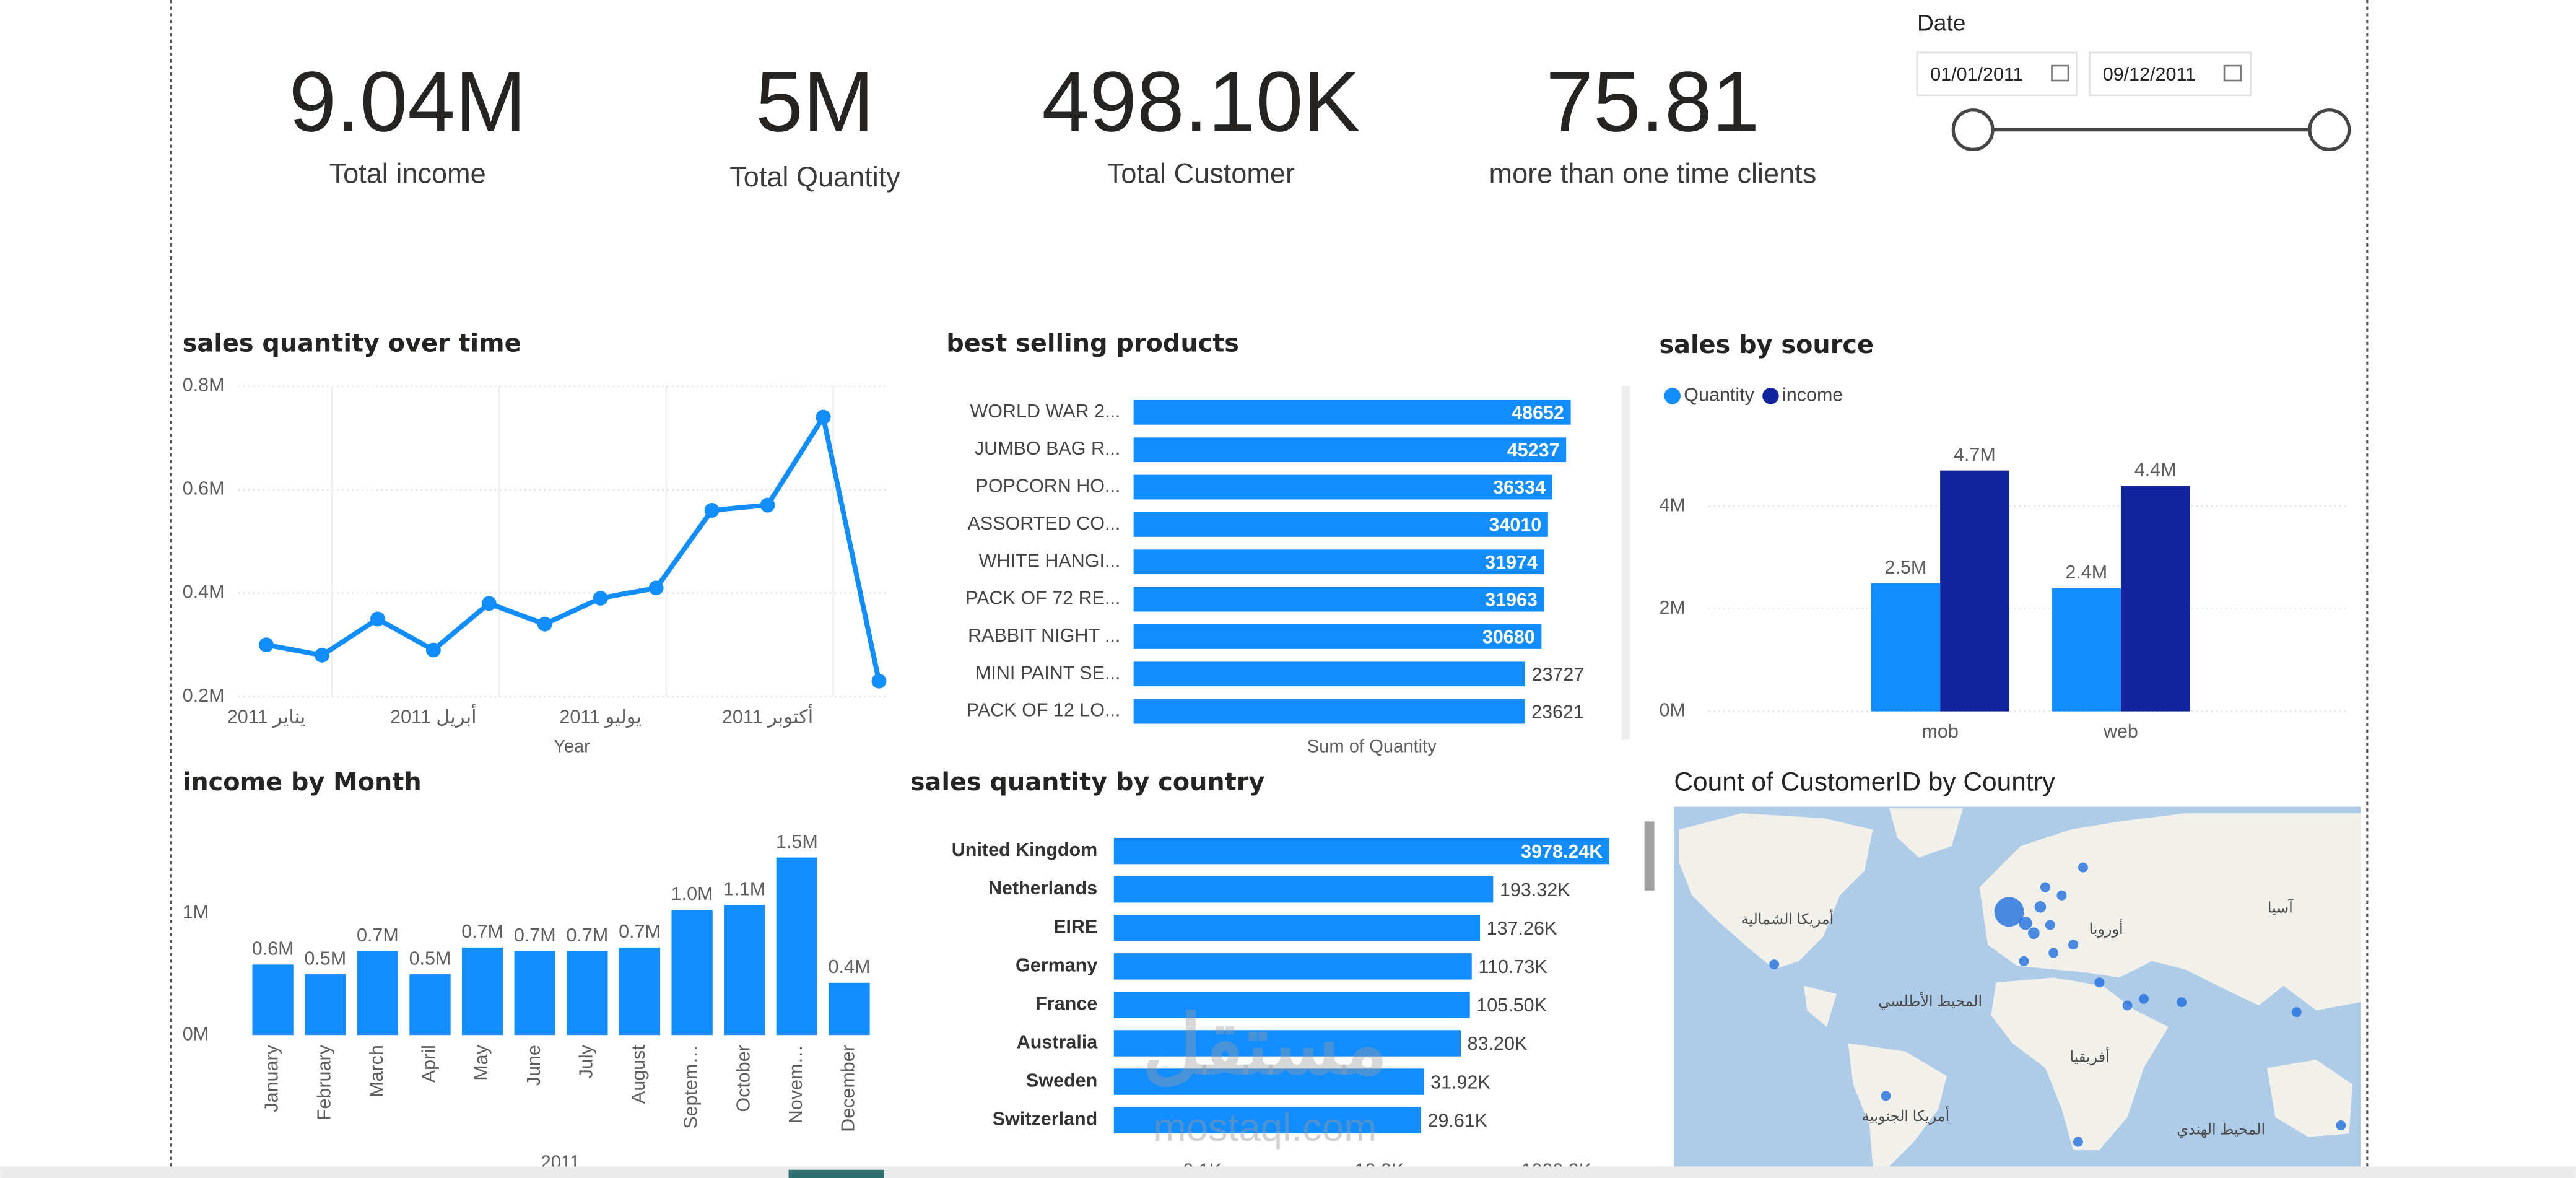 The width and height of the screenshot is (2576, 1178). I want to click on data-label: 2.4M, so click(2086, 572).